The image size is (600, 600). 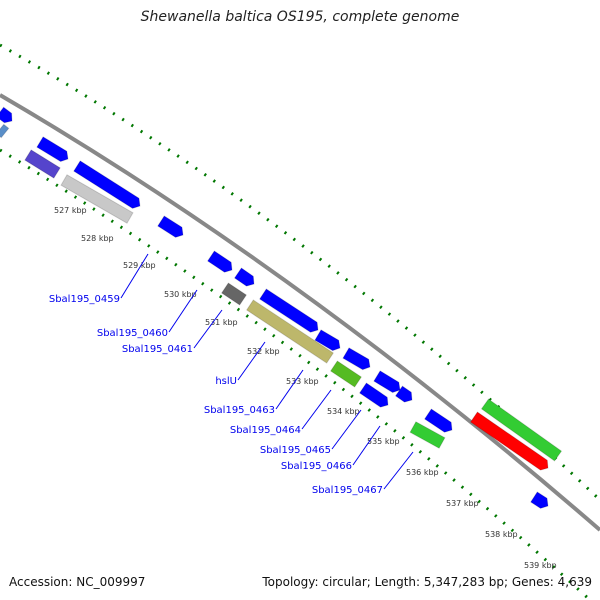 What do you see at coordinates (540, 565) in the screenshot?
I see `tick-label: 539 kbp` at bounding box center [540, 565].